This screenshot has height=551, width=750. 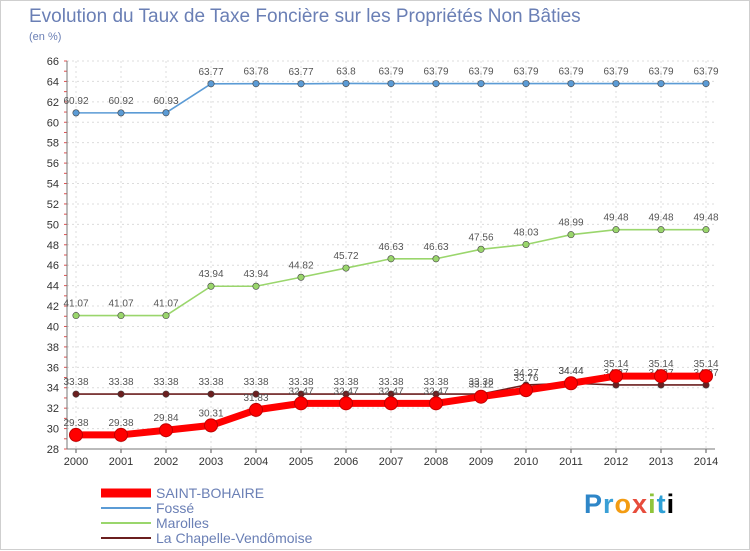 I want to click on proxiti-logo: Proxiti, so click(x=629, y=504).